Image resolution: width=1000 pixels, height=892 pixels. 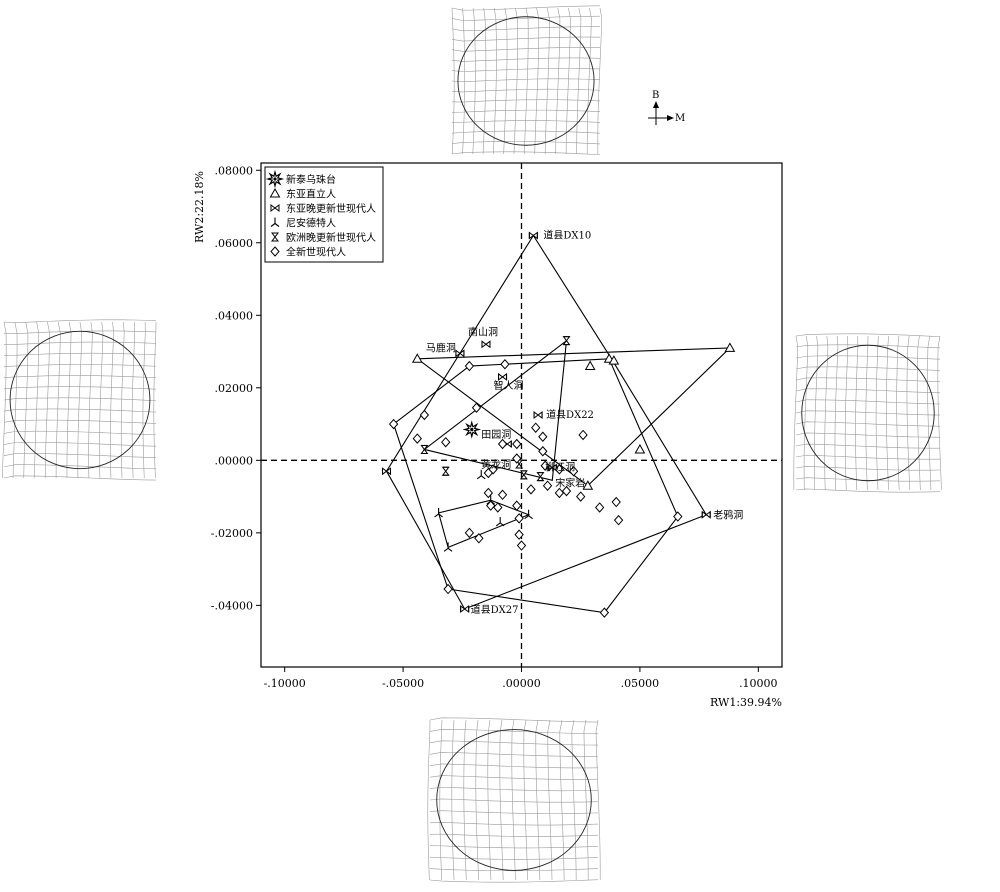 I want to click on legend-marker-tripod, so click(x=275, y=222).